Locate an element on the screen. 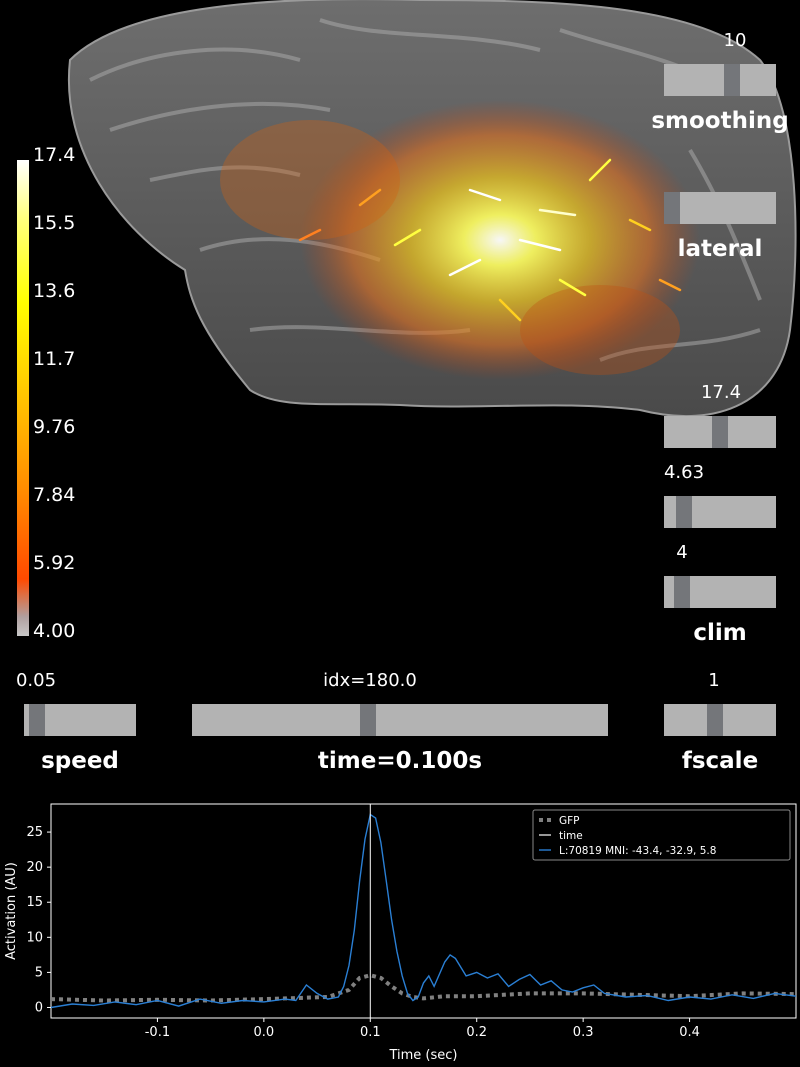 The image size is (800, 1067). clim-min-slider-handle is located at coordinates (682, 592).